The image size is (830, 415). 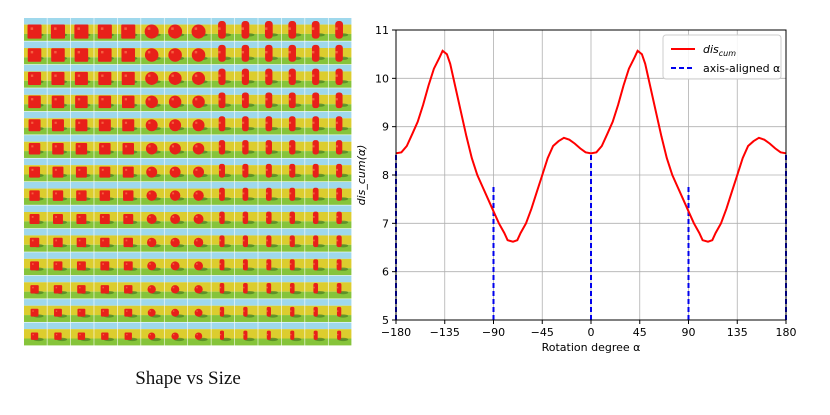 What do you see at coordinates (591, 332) in the screenshot?
I see `x-tick-label: 0` at bounding box center [591, 332].